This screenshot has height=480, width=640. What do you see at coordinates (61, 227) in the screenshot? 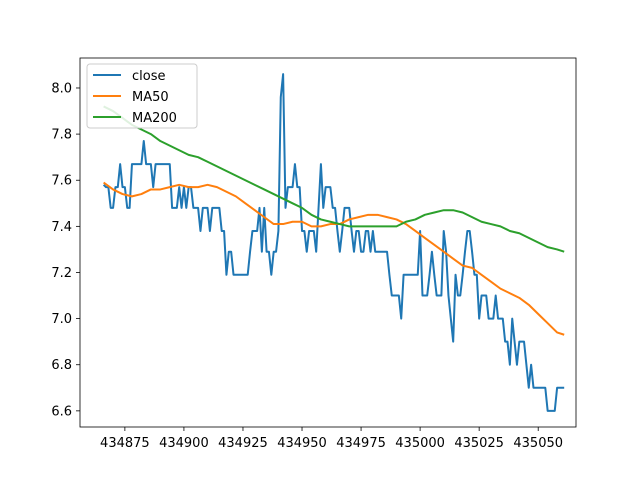
I see `y-tick-label: 7.4` at bounding box center [61, 227].